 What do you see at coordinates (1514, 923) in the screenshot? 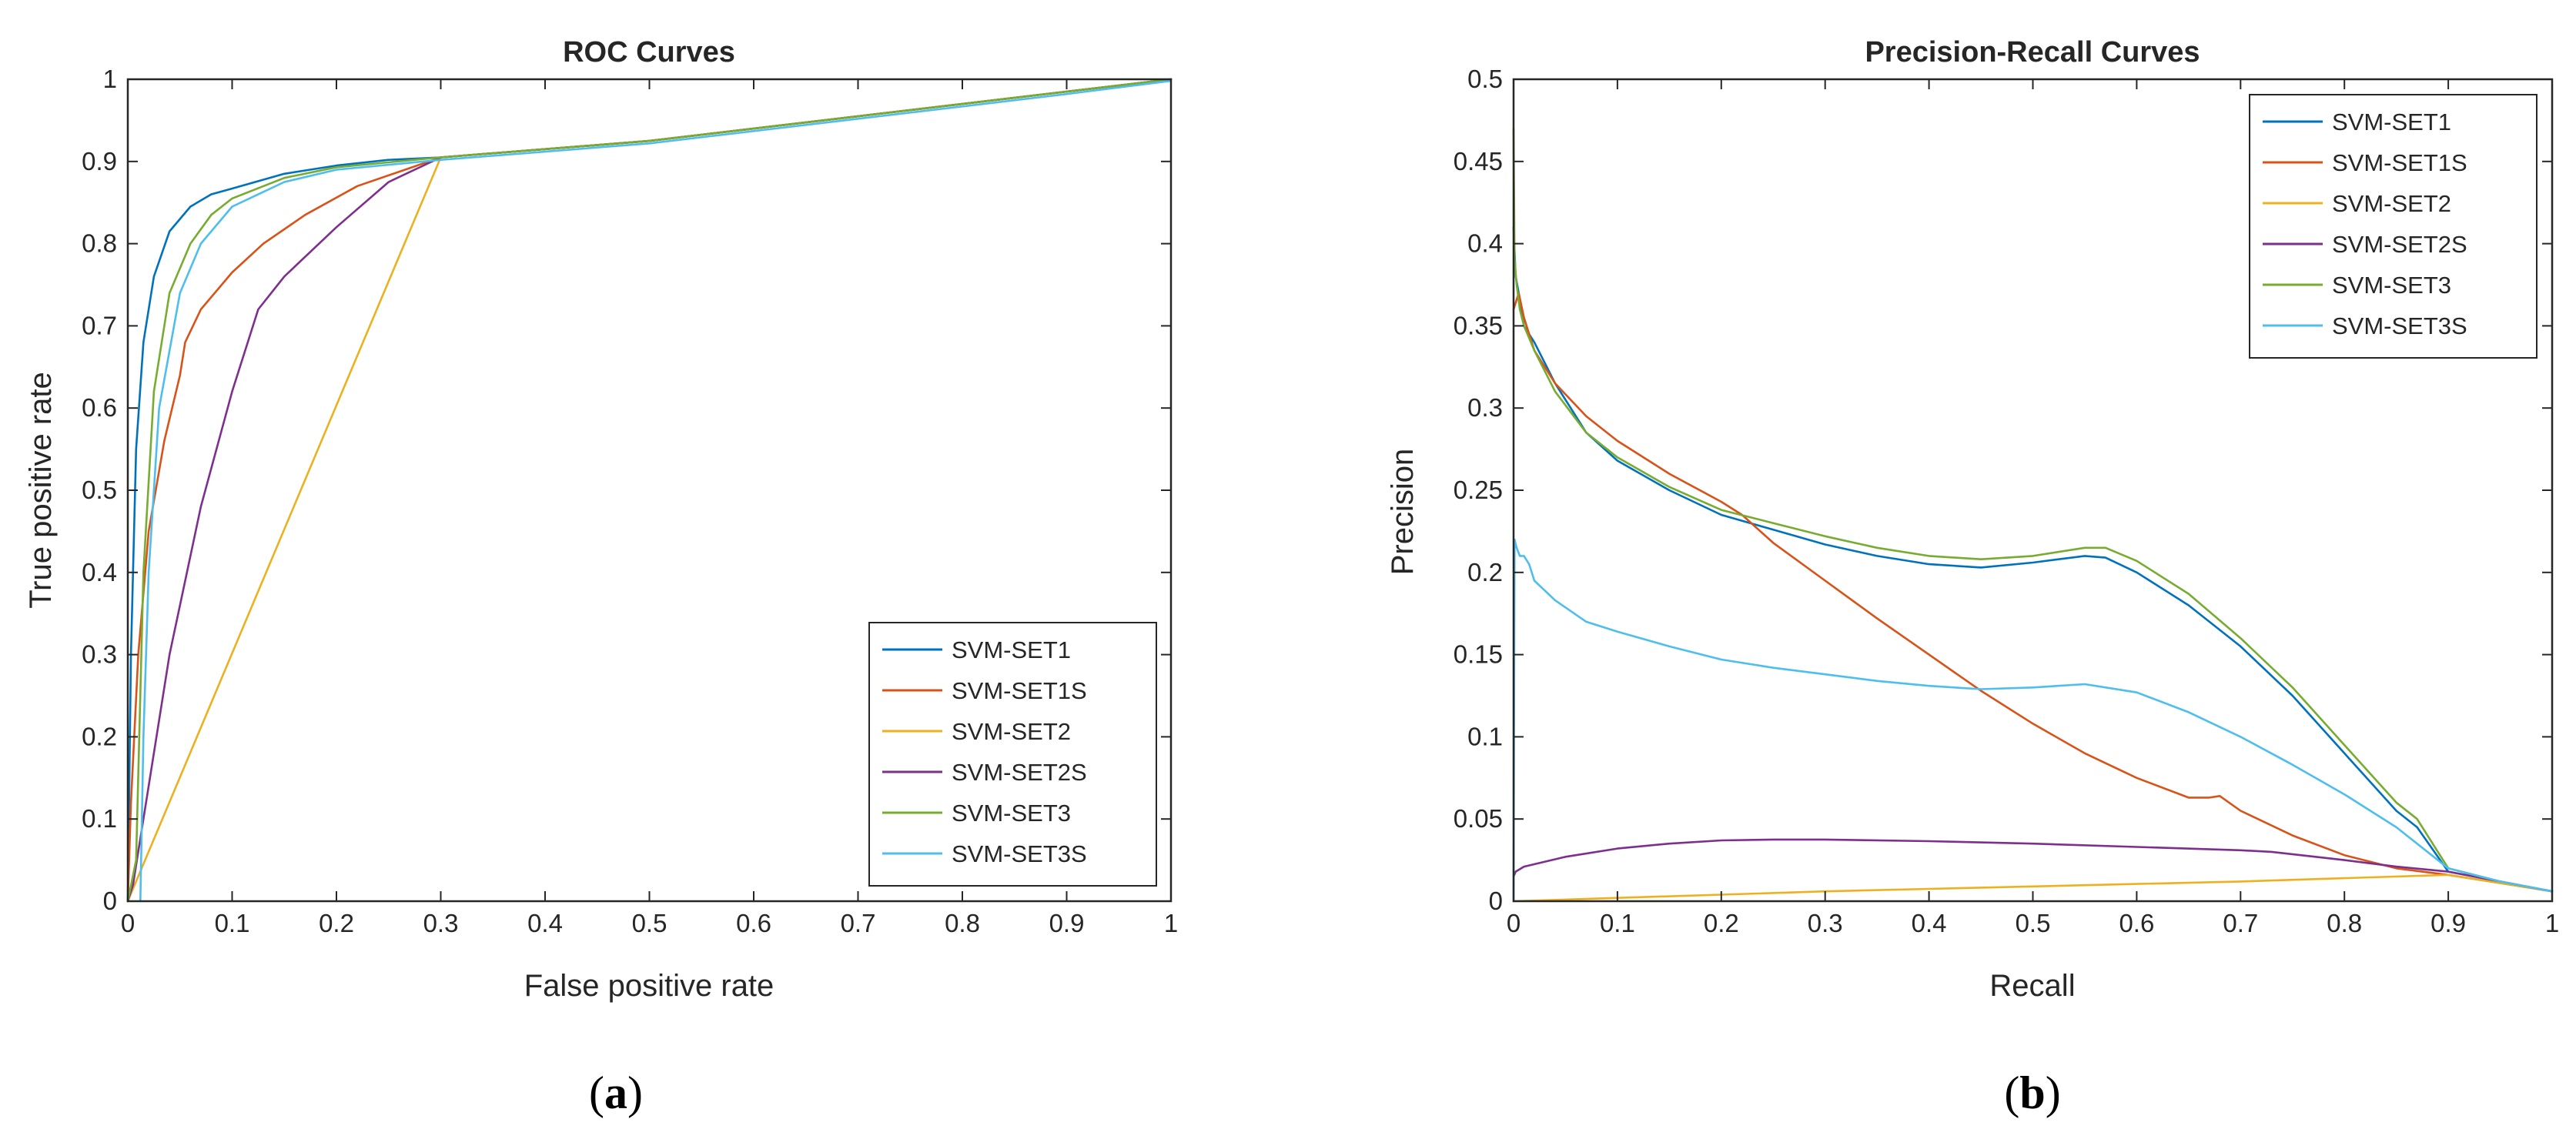
I see `pr-x-tick-label: 0` at bounding box center [1514, 923].